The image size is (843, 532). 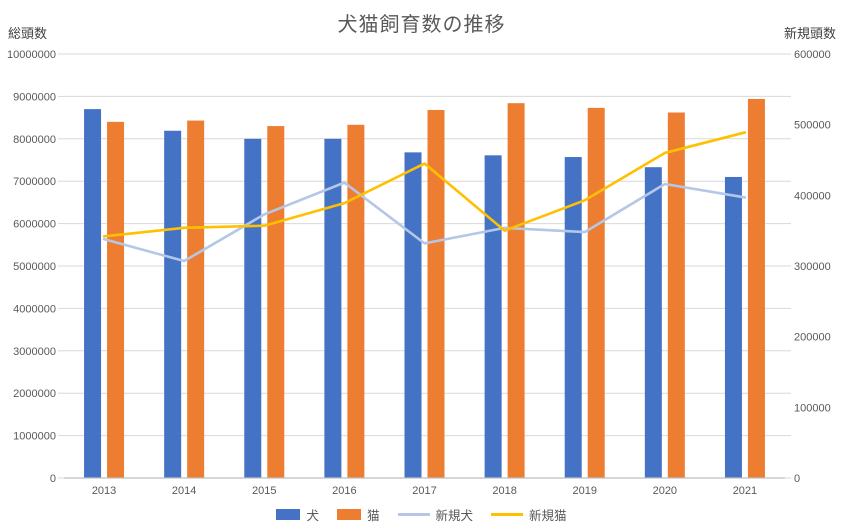 I want to click on right-axis-tick-label: 300000, so click(x=812, y=267).